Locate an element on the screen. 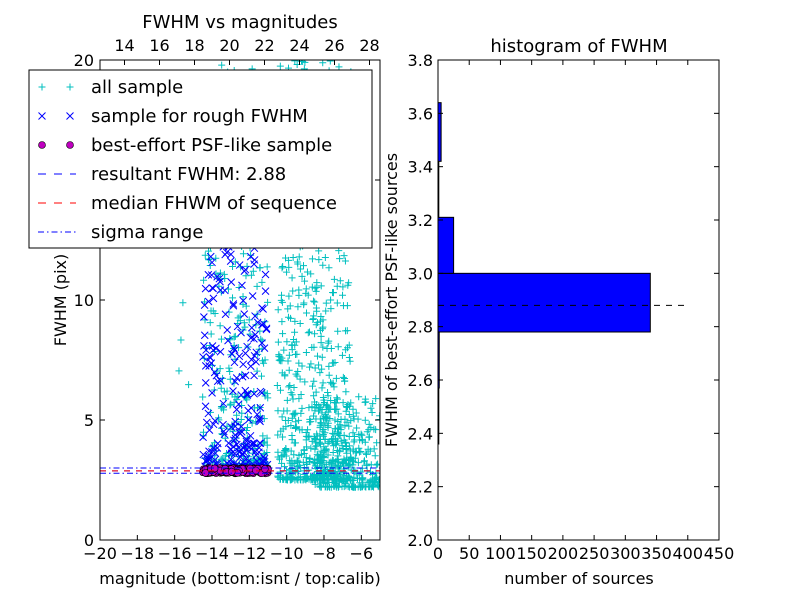  histogram-bar is located at coordinates (544, 302).